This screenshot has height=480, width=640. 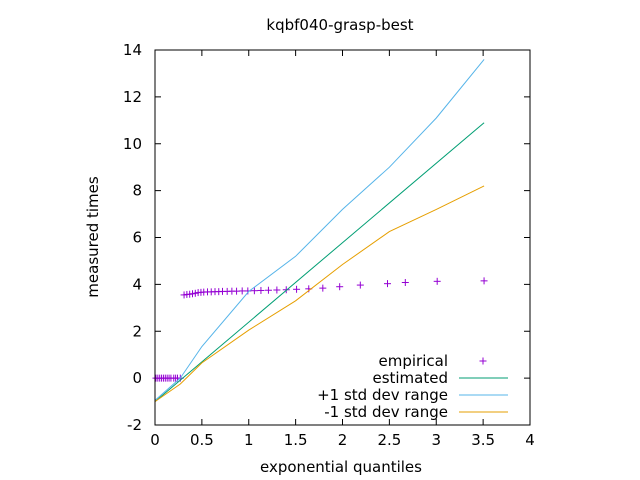 What do you see at coordinates (382, 395) in the screenshot?
I see `legend-label: +1 std dev range` at bounding box center [382, 395].